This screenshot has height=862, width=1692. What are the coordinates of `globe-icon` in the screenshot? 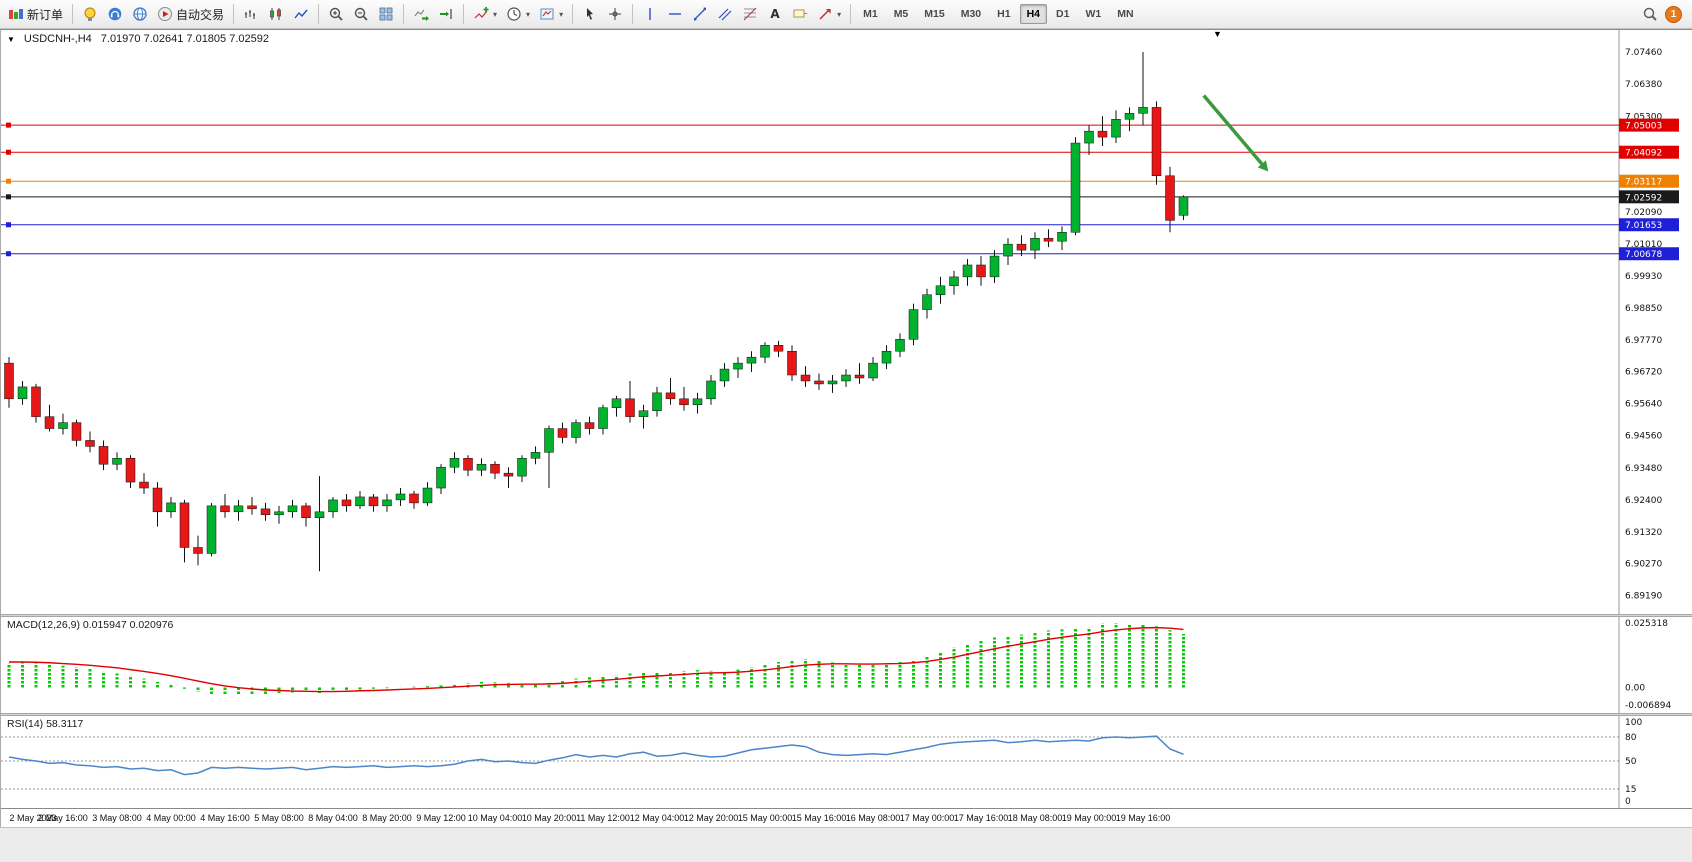 It's located at (140, 14).